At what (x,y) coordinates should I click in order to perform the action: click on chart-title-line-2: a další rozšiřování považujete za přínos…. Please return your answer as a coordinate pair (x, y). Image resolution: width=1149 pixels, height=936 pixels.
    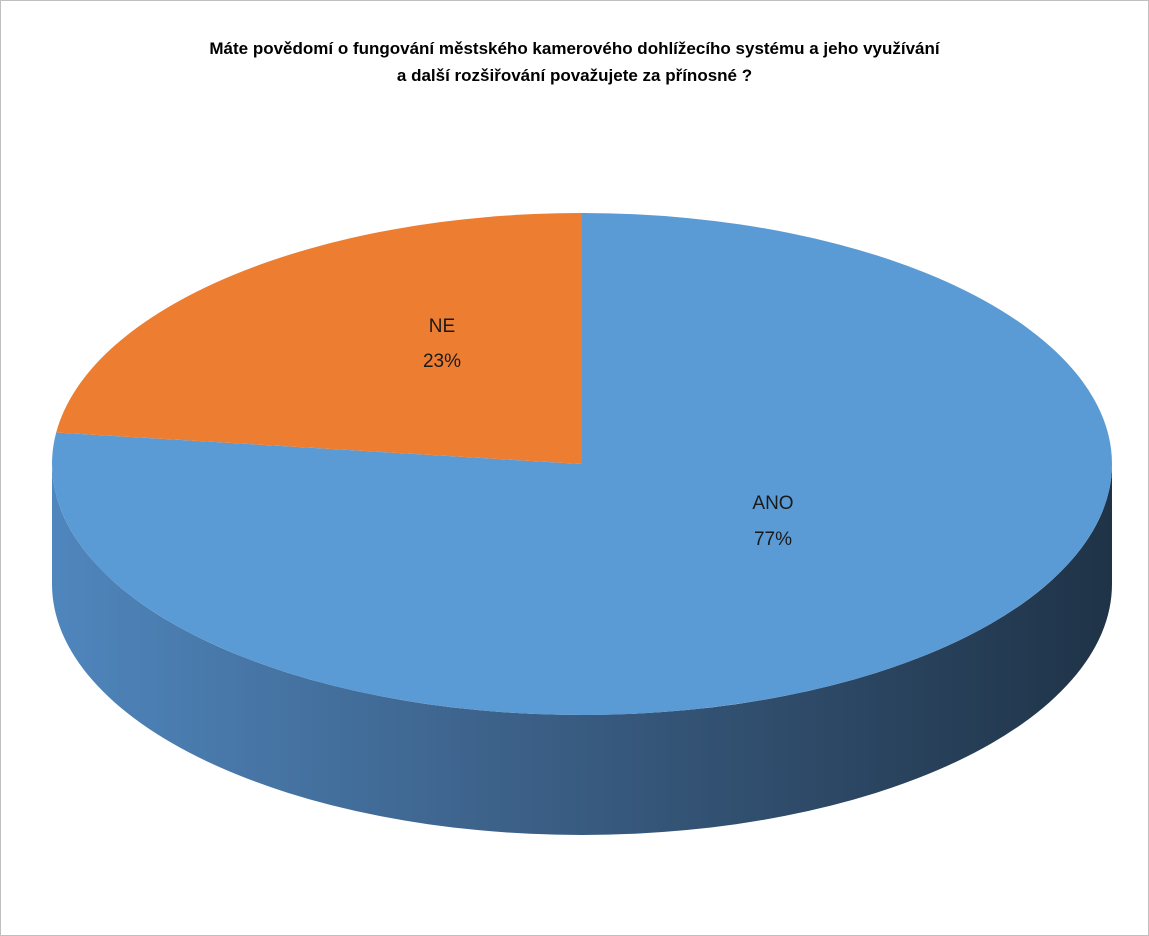
    Looking at the image, I should click on (574, 75).